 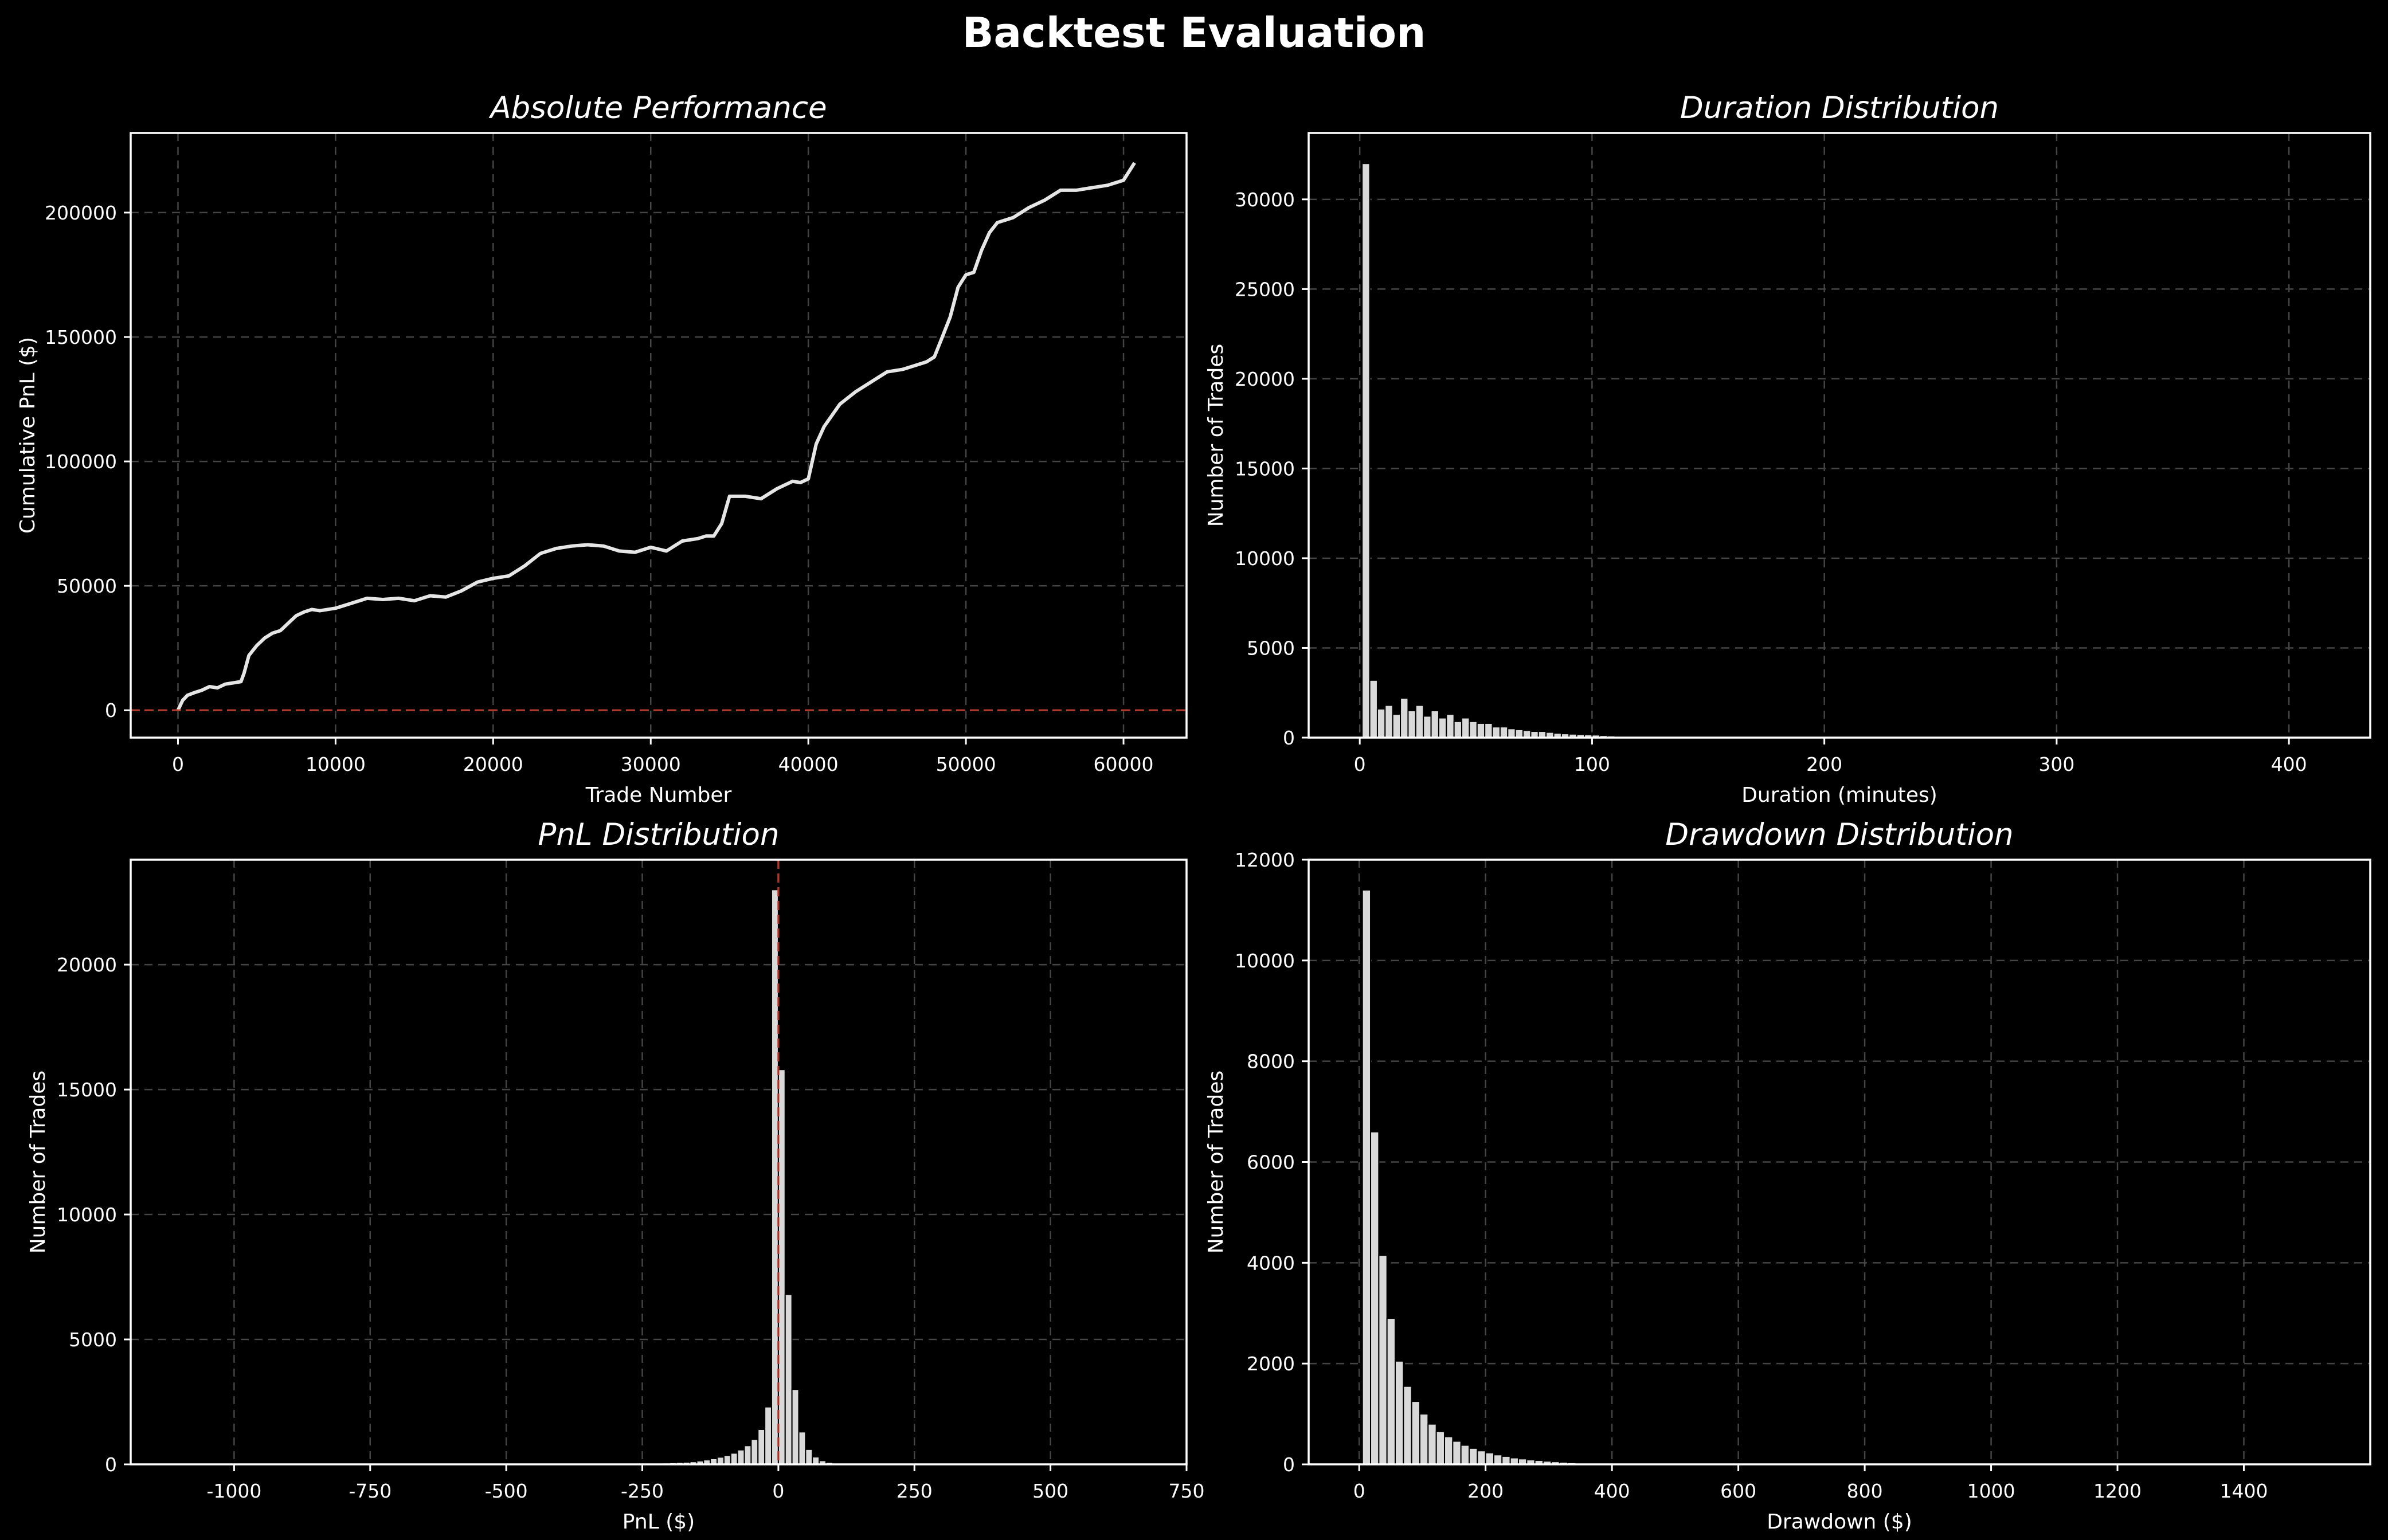 I want to click on x-tick-label: 800, so click(x=1865, y=1491).